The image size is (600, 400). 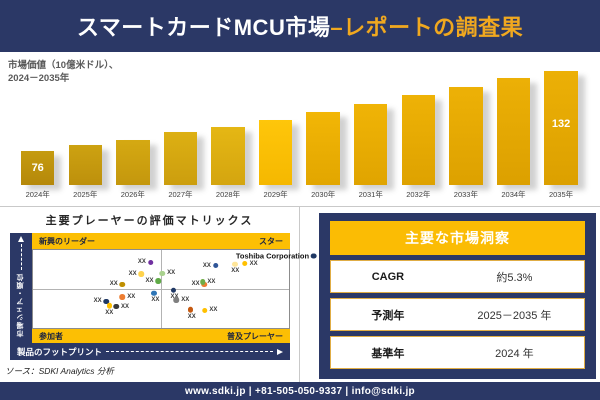 I want to click on bar-column: 2027年, so click(x=180, y=166).